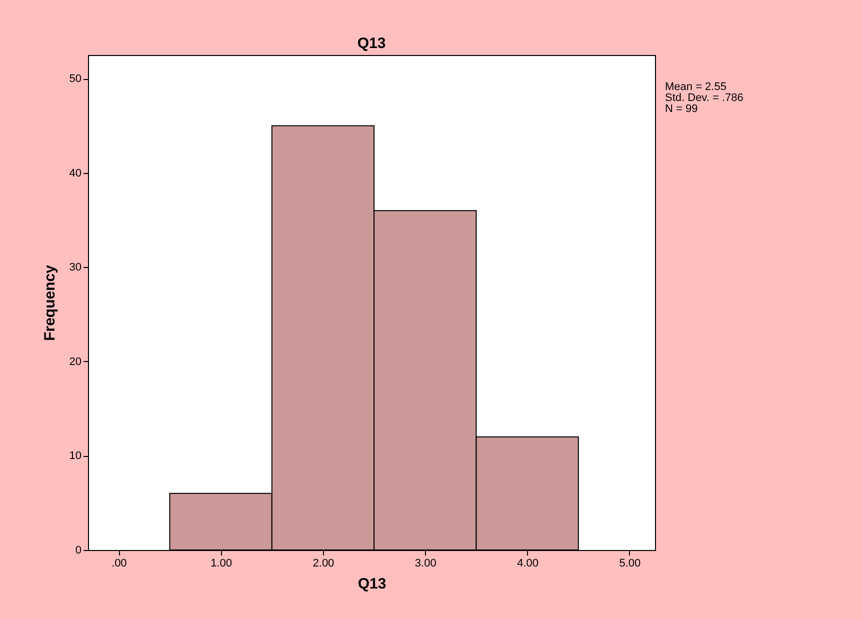 This screenshot has height=619, width=862. I want to click on x-axis-title: Q13, so click(372, 584).